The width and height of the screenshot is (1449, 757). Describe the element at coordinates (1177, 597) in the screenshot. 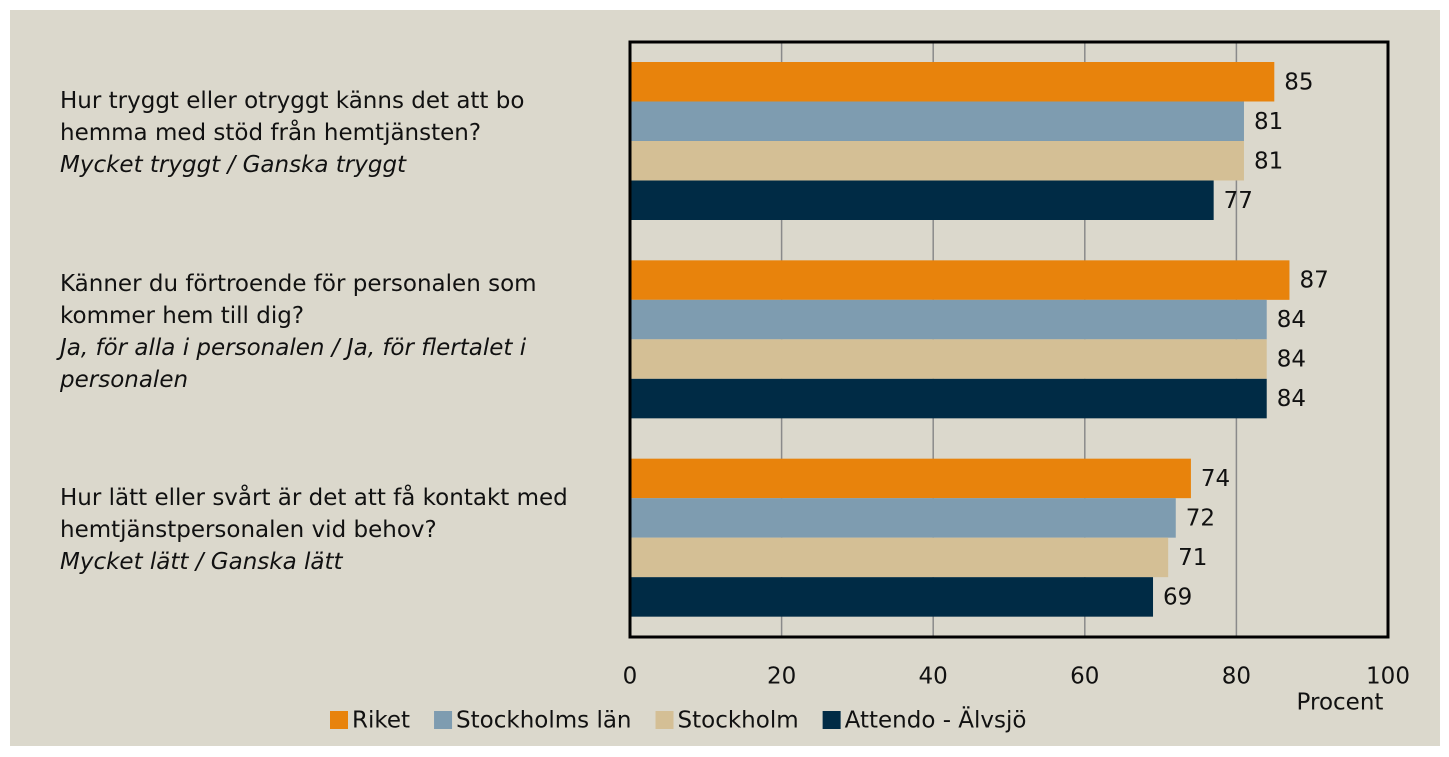

I see `value-label: 69` at that location.